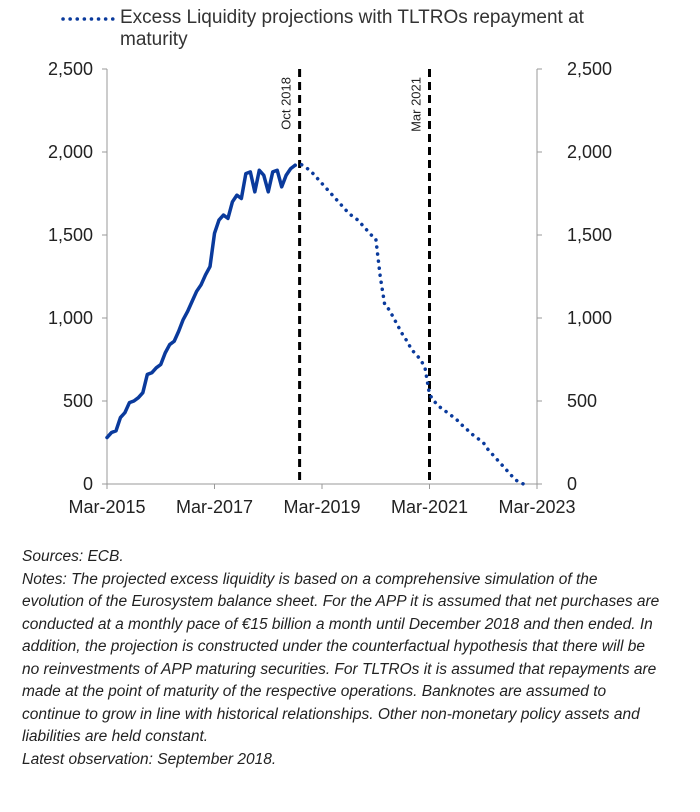  I want to click on x-tick-label: Mar-2017, so click(214, 507).